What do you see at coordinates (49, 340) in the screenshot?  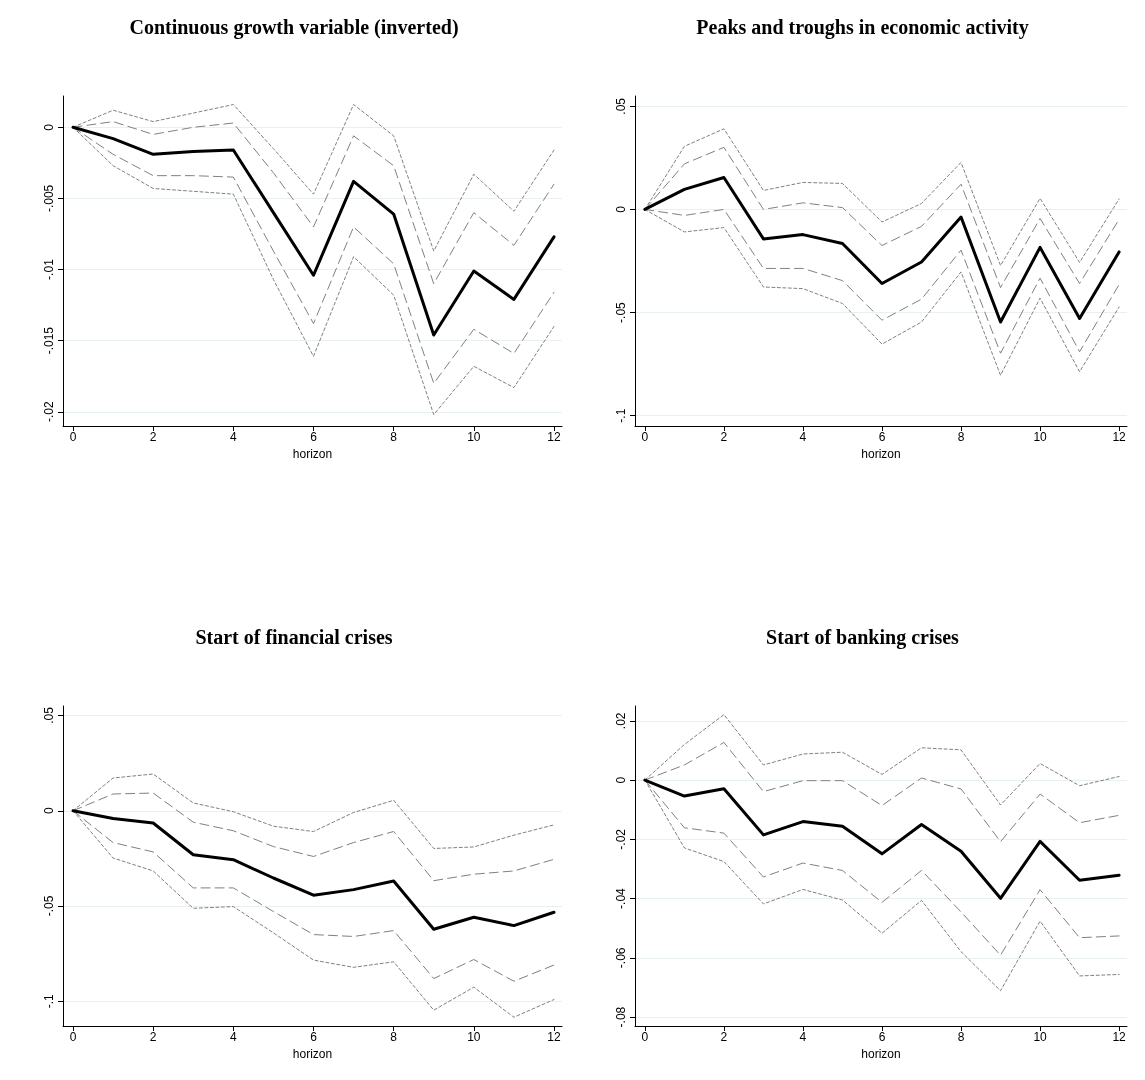 I see `y-tick-label: -.015` at bounding box center [49, 340].